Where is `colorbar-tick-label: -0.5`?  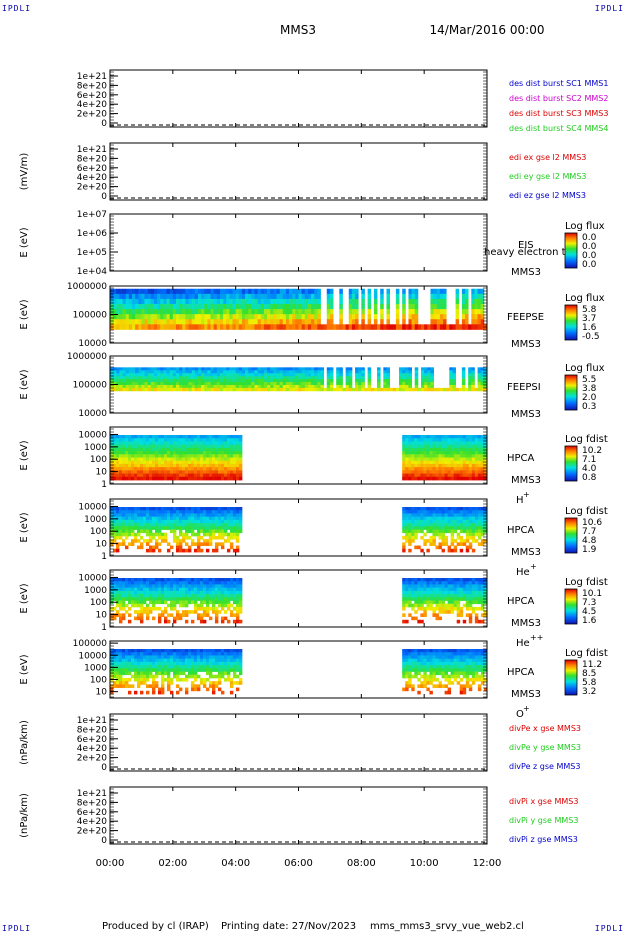 colorbar-tick-label: -0.5 is located at coordinates (591, 337).